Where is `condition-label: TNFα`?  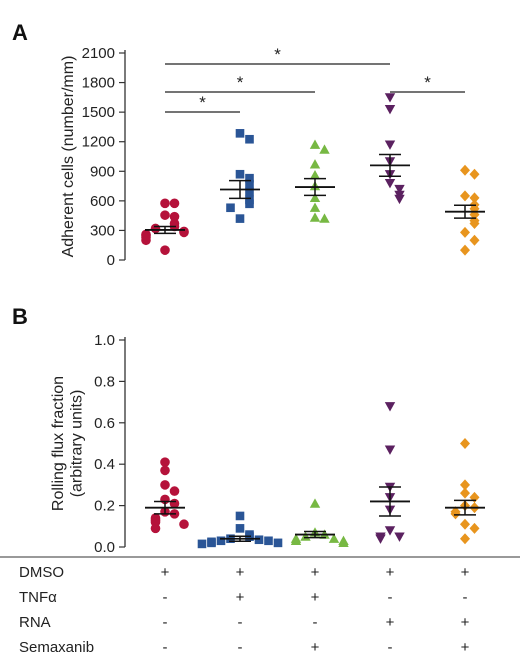
condition-label: TNFα is located at coordinates (38, 597).